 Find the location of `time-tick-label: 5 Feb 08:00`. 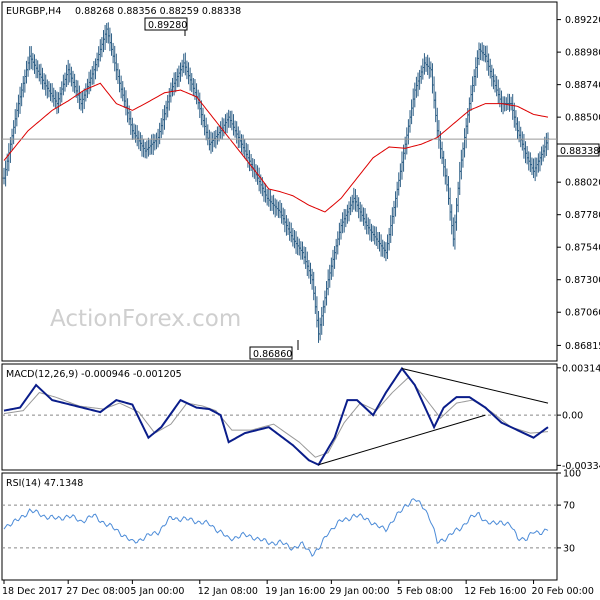

time-tick-label: 5 Feb 08:00 is located at coordinates (425, 591).